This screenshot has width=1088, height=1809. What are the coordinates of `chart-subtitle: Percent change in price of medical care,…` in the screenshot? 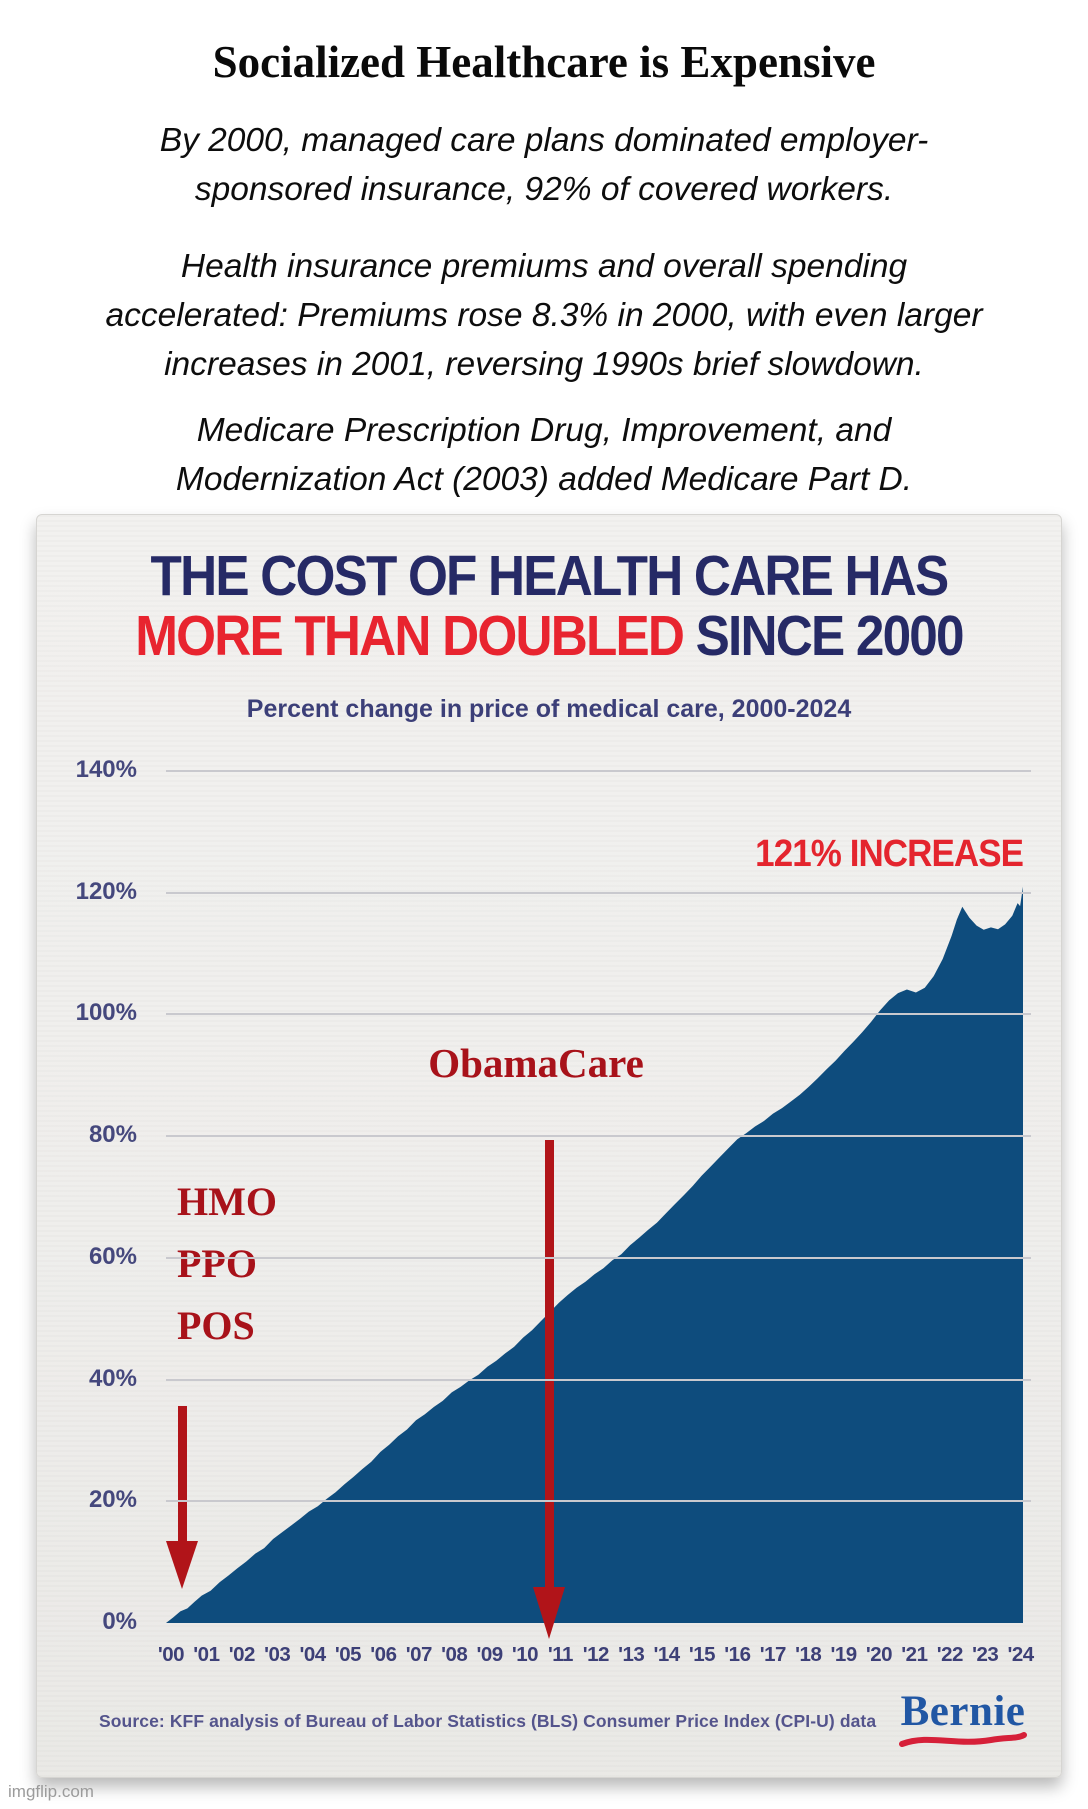 It's located at (549, 709).